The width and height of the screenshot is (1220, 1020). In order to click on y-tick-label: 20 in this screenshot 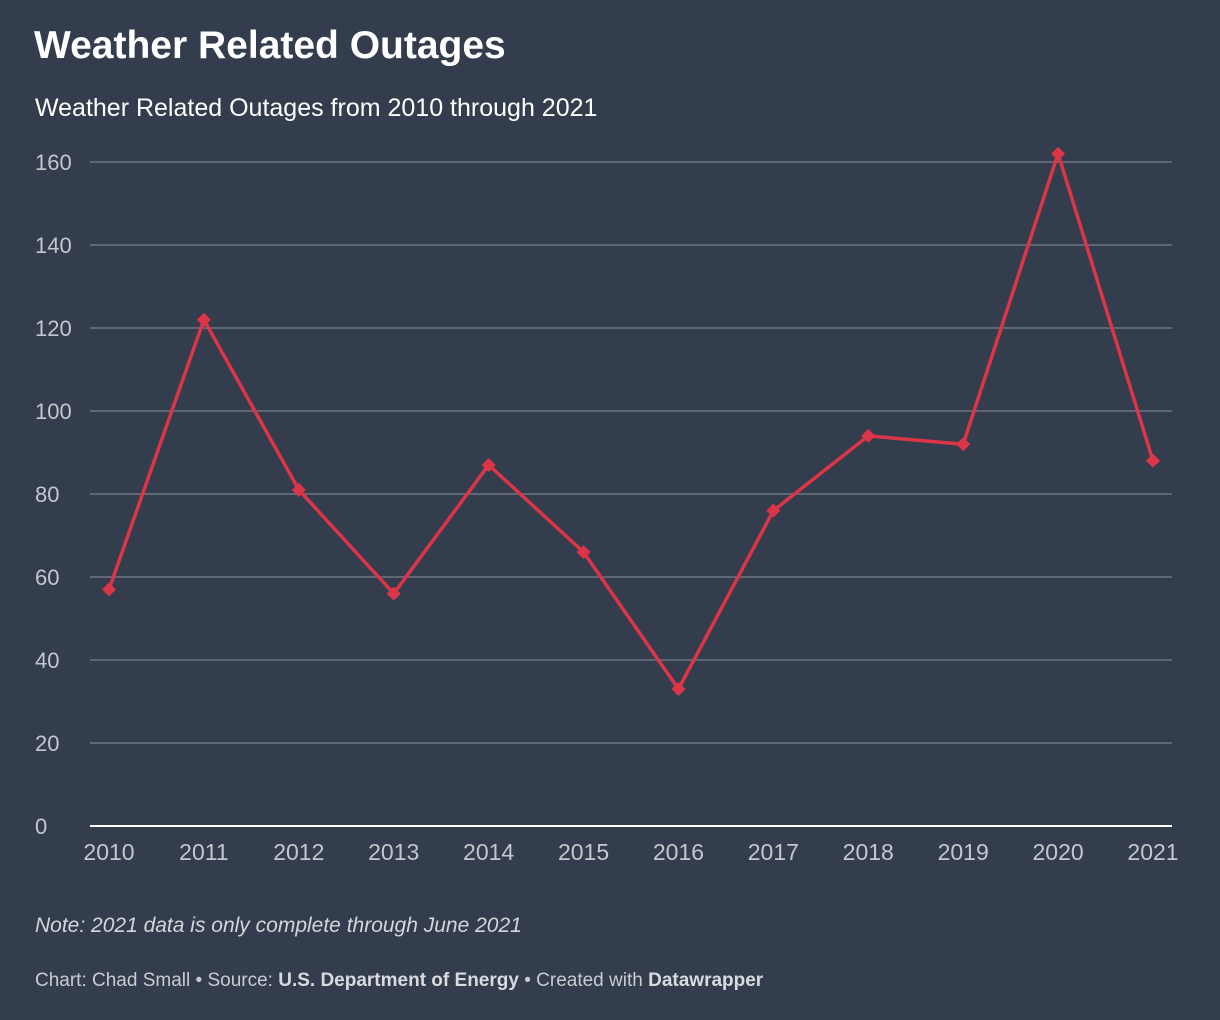, I will do `click(47, 743)`.